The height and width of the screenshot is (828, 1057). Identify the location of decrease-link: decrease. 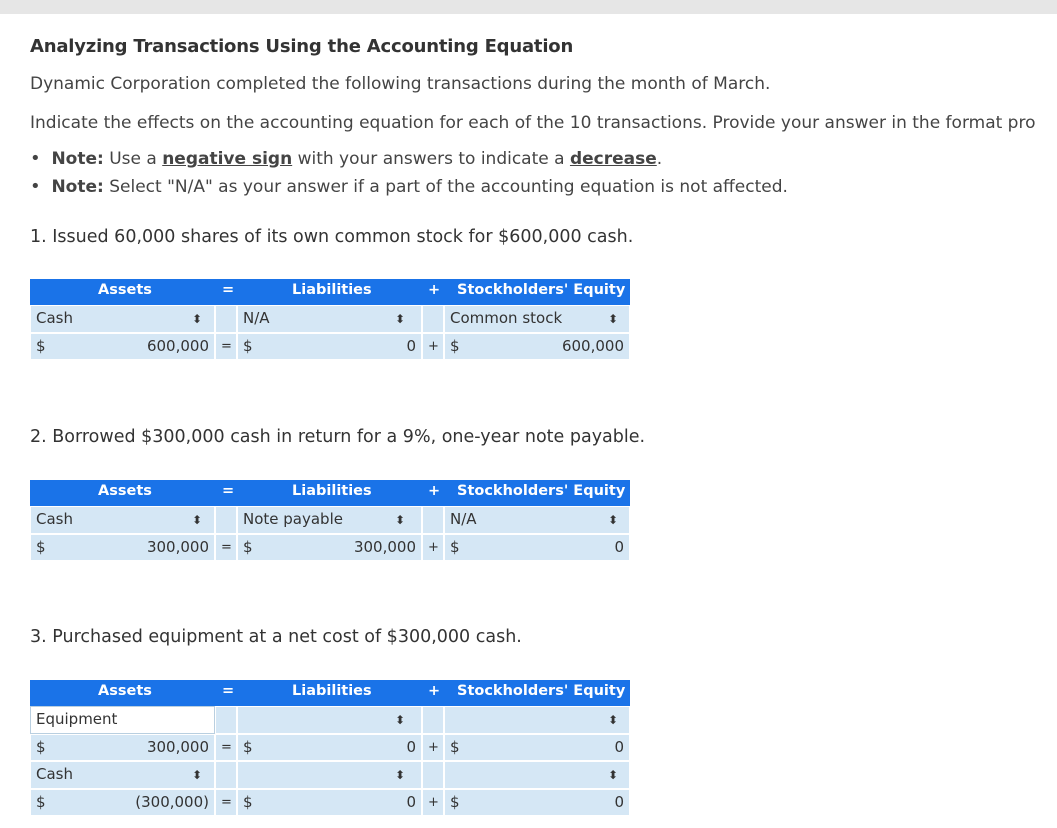
(613, 159).